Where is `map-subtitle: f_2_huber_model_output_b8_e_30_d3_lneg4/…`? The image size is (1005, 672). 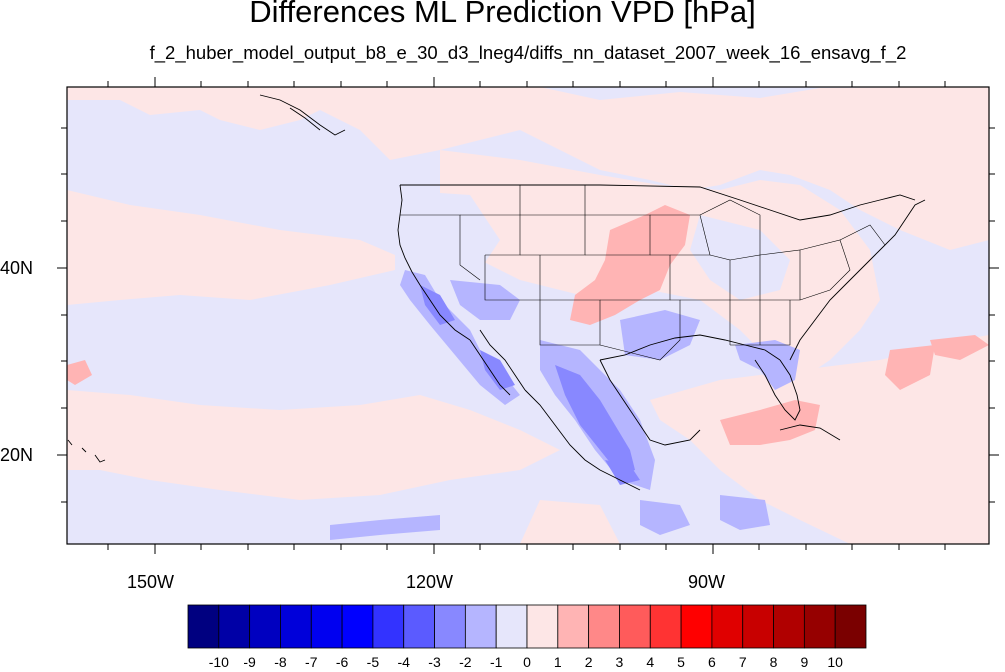
map-subtitle: f_2_huber_model_output_b8_e_30_d3_lneg4/… is located at coordinates (528, 52).